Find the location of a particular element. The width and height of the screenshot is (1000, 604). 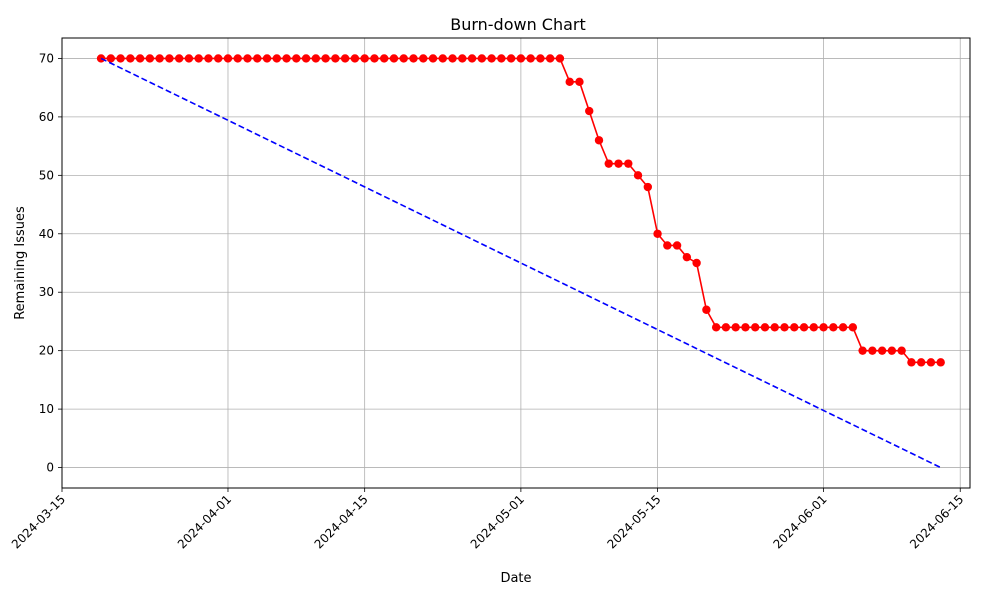

y-tick-label: 0 is located at coordinates (50, 468).